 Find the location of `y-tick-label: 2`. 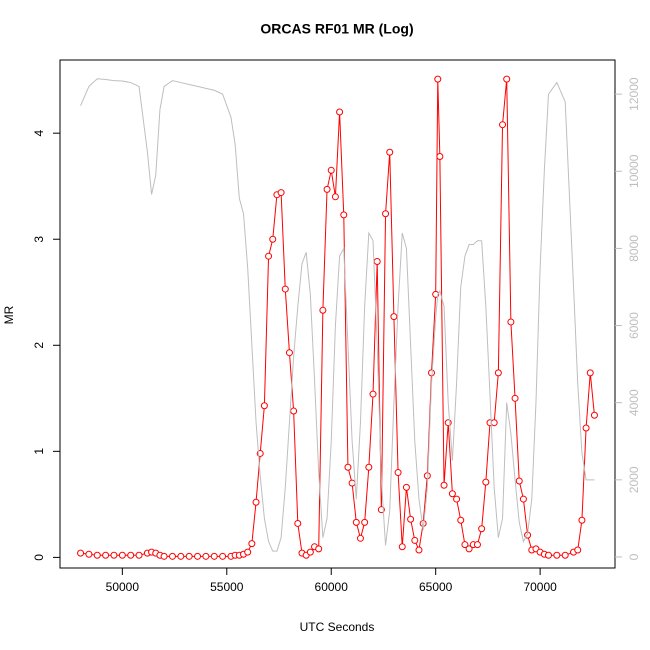

y-tick-label: 2 is located at coordinates (39, 345).